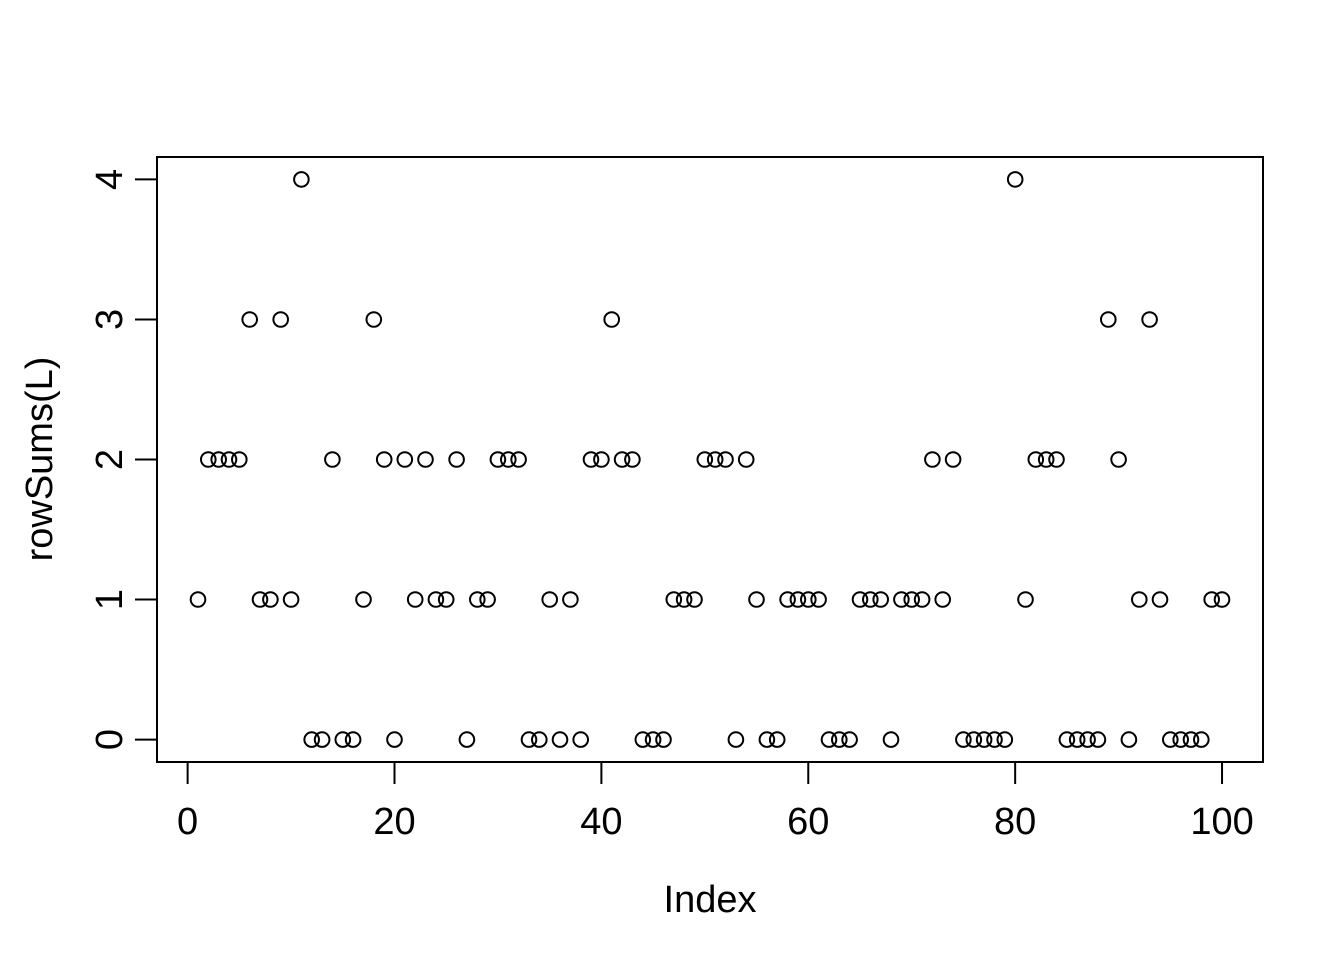  Describe the element at coordinates (110, 459) in the screenshot. I see `y-tick-label: 2` at that location.